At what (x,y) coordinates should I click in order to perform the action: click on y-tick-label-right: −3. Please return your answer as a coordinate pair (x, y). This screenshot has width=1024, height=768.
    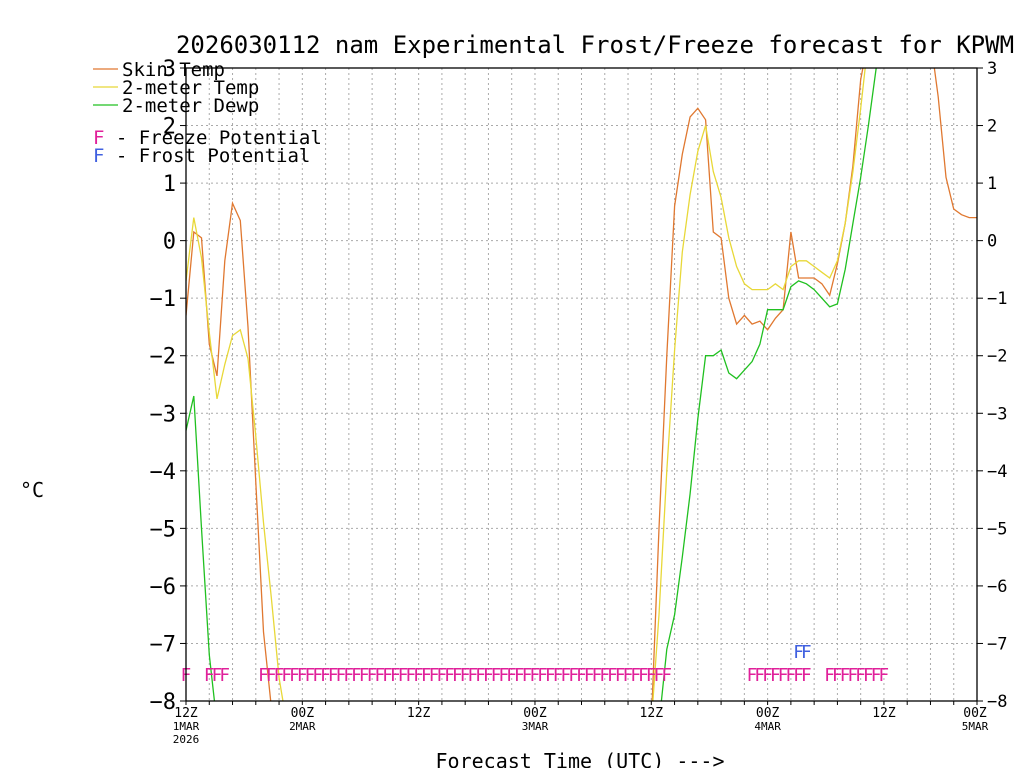
    Looking at the image, I should click on (997, 414).